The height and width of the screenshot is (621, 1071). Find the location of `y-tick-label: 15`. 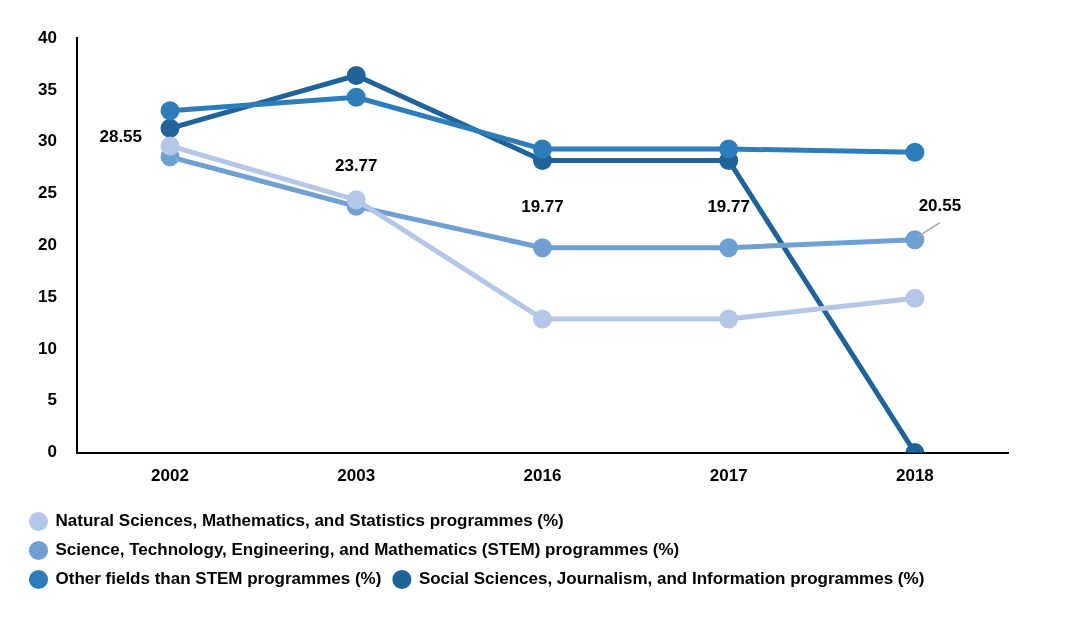

y-tick-label: 15 is located at coordinates (47, 296).